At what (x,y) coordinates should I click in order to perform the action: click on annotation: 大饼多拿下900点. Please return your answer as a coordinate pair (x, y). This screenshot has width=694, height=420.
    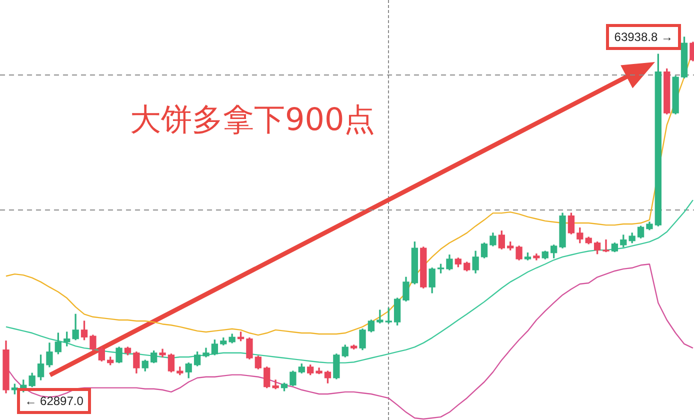
    Looking at the image, I should click on (253, 120).